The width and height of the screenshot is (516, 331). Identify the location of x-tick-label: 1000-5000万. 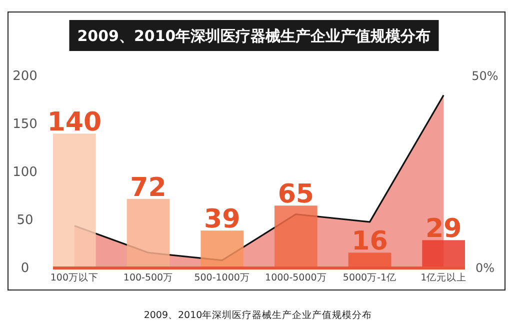
(296, 278).